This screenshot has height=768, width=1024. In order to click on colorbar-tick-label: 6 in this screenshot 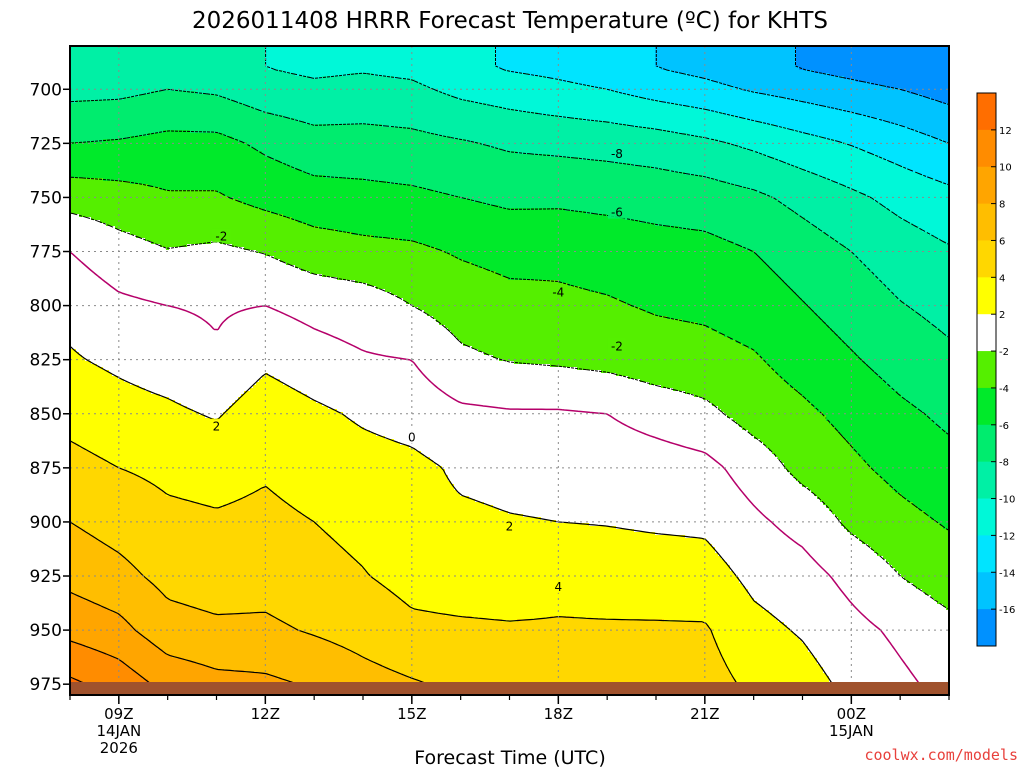, I will do `click(1002, 241)`.